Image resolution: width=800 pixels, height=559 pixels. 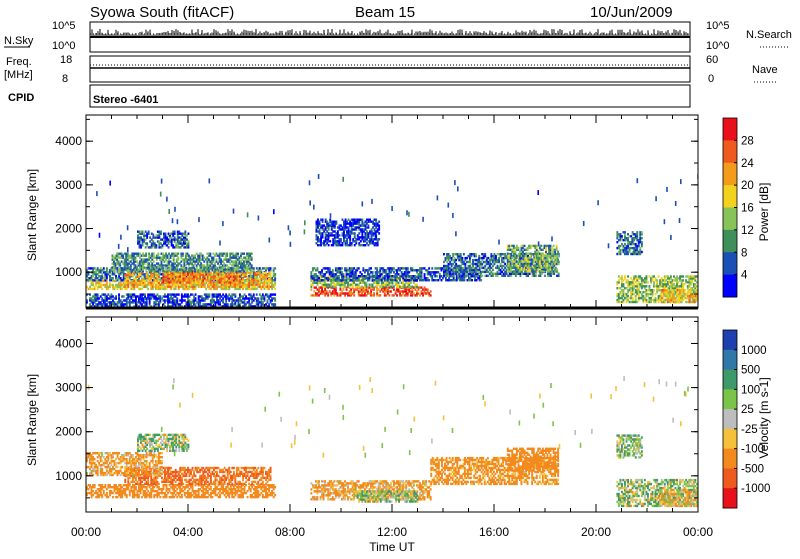 I want to click on nsky-right-tick-bottom: 10^0, so click(x=718, y=46).